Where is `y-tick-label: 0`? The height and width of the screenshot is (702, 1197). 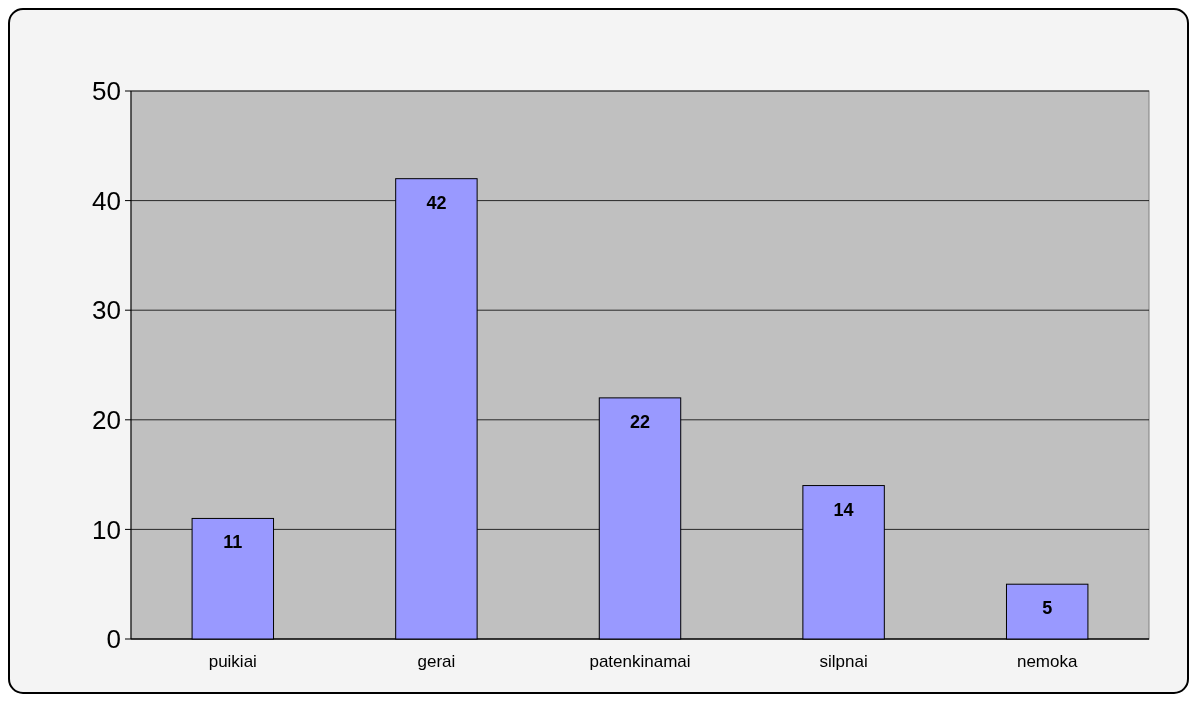
y-tick-label: 0 is located at coordinates (113, 639).